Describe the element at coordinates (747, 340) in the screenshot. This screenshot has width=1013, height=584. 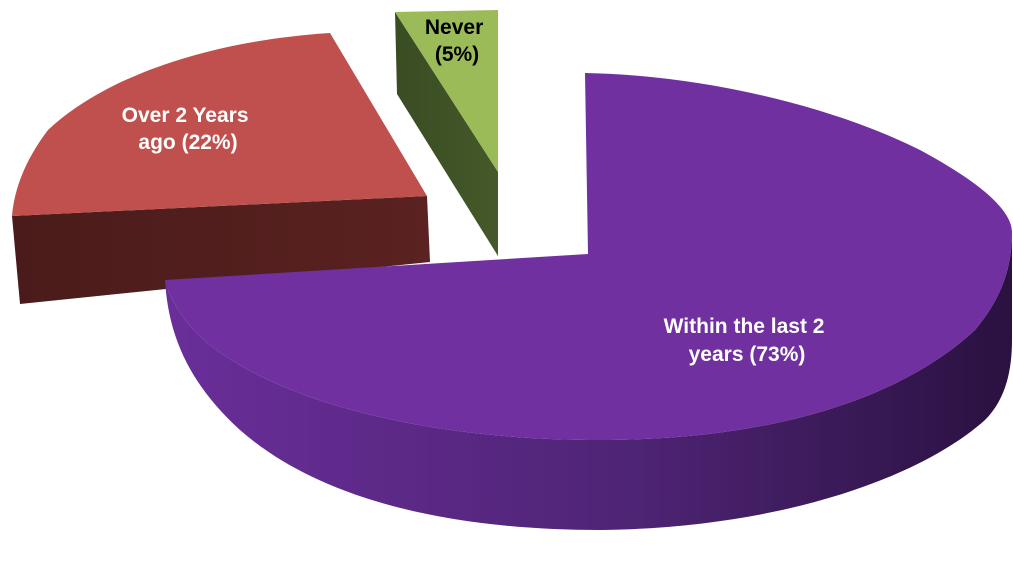
I see `label-within-last-2-years: Within the last 2 years (73%)` at that location.